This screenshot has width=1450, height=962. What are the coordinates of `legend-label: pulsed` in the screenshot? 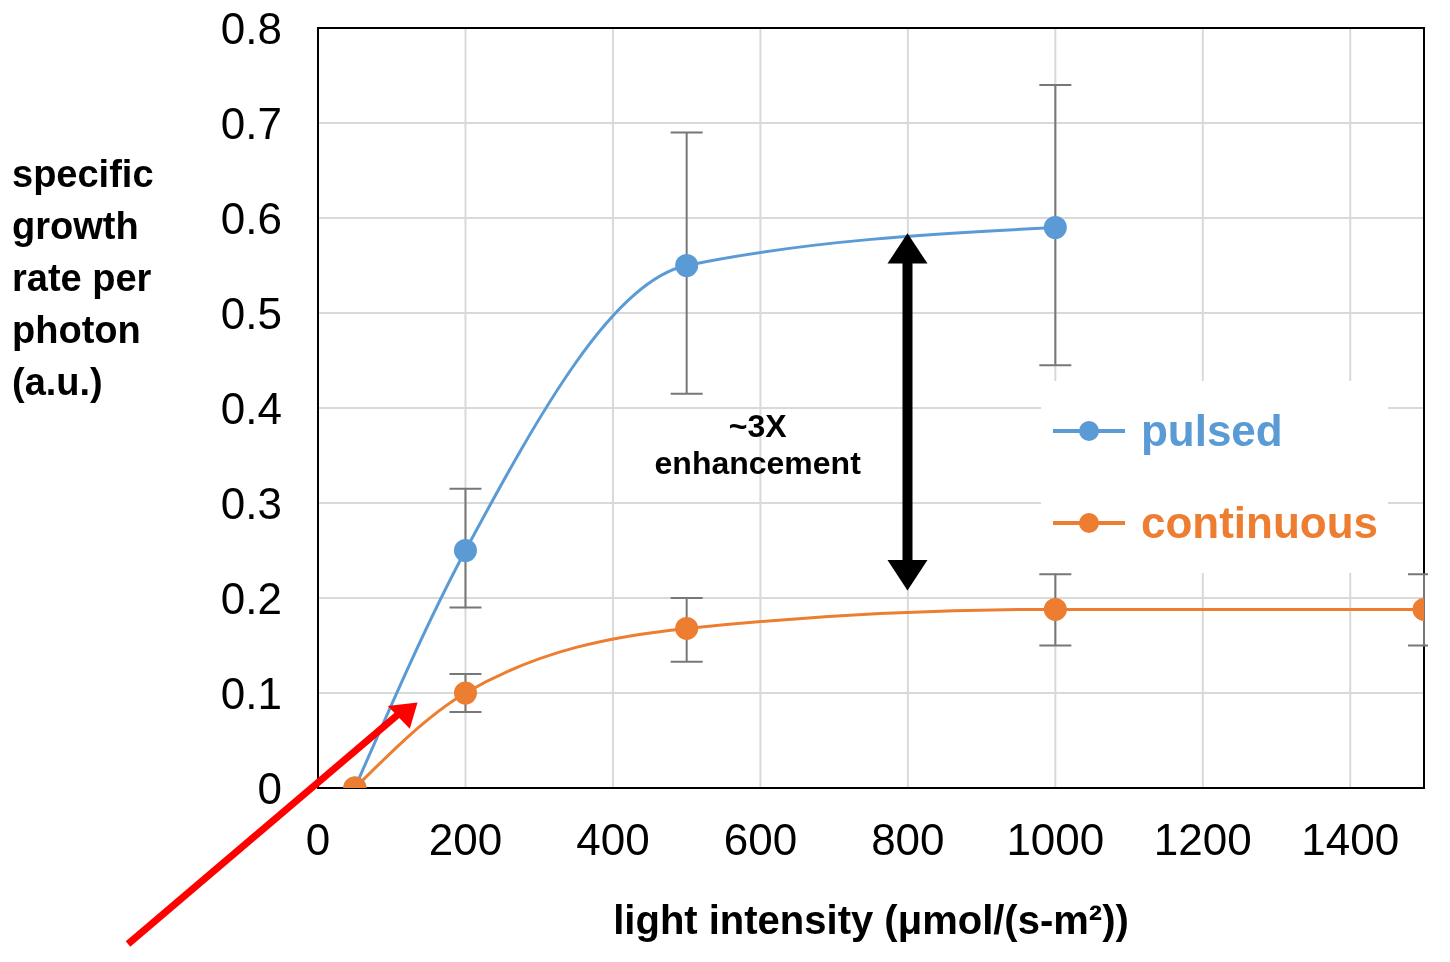 It's located at (1211, 431).